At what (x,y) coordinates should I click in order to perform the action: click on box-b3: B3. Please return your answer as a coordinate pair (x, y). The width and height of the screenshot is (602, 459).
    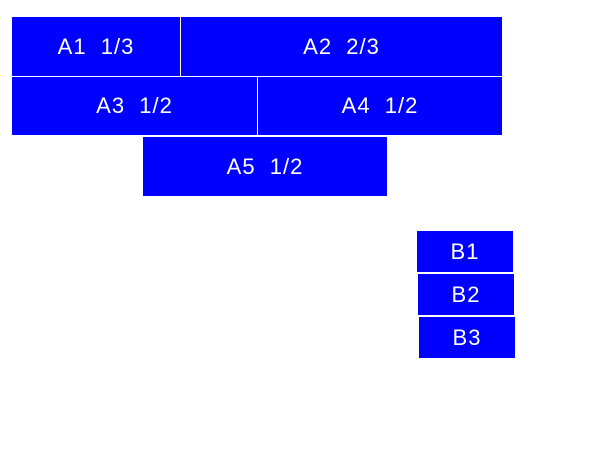
    Looking at the image, I should click on (467, 337).